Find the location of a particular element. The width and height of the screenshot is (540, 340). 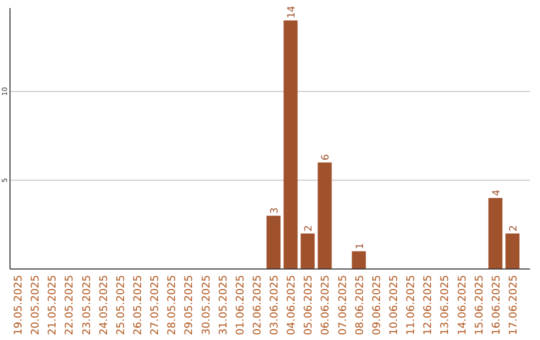

x-tick-label: 21.05.2025 is located at coordinates (52, 305).